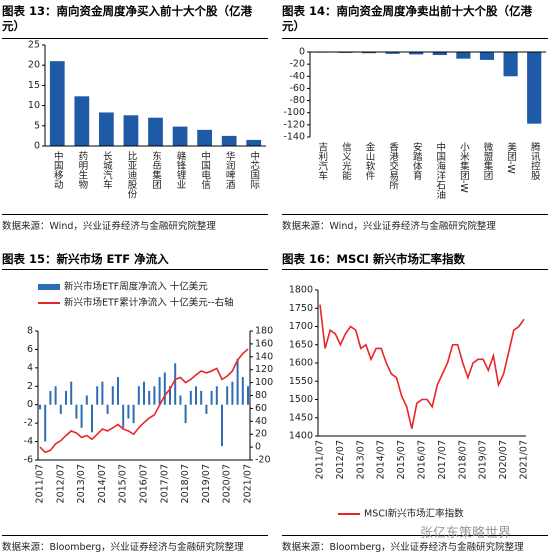 This screenshot has height=554, width=550. Describe the element at coordinates (264, 369) in the screenshot. I see `y-tick-label: 120` at that location.